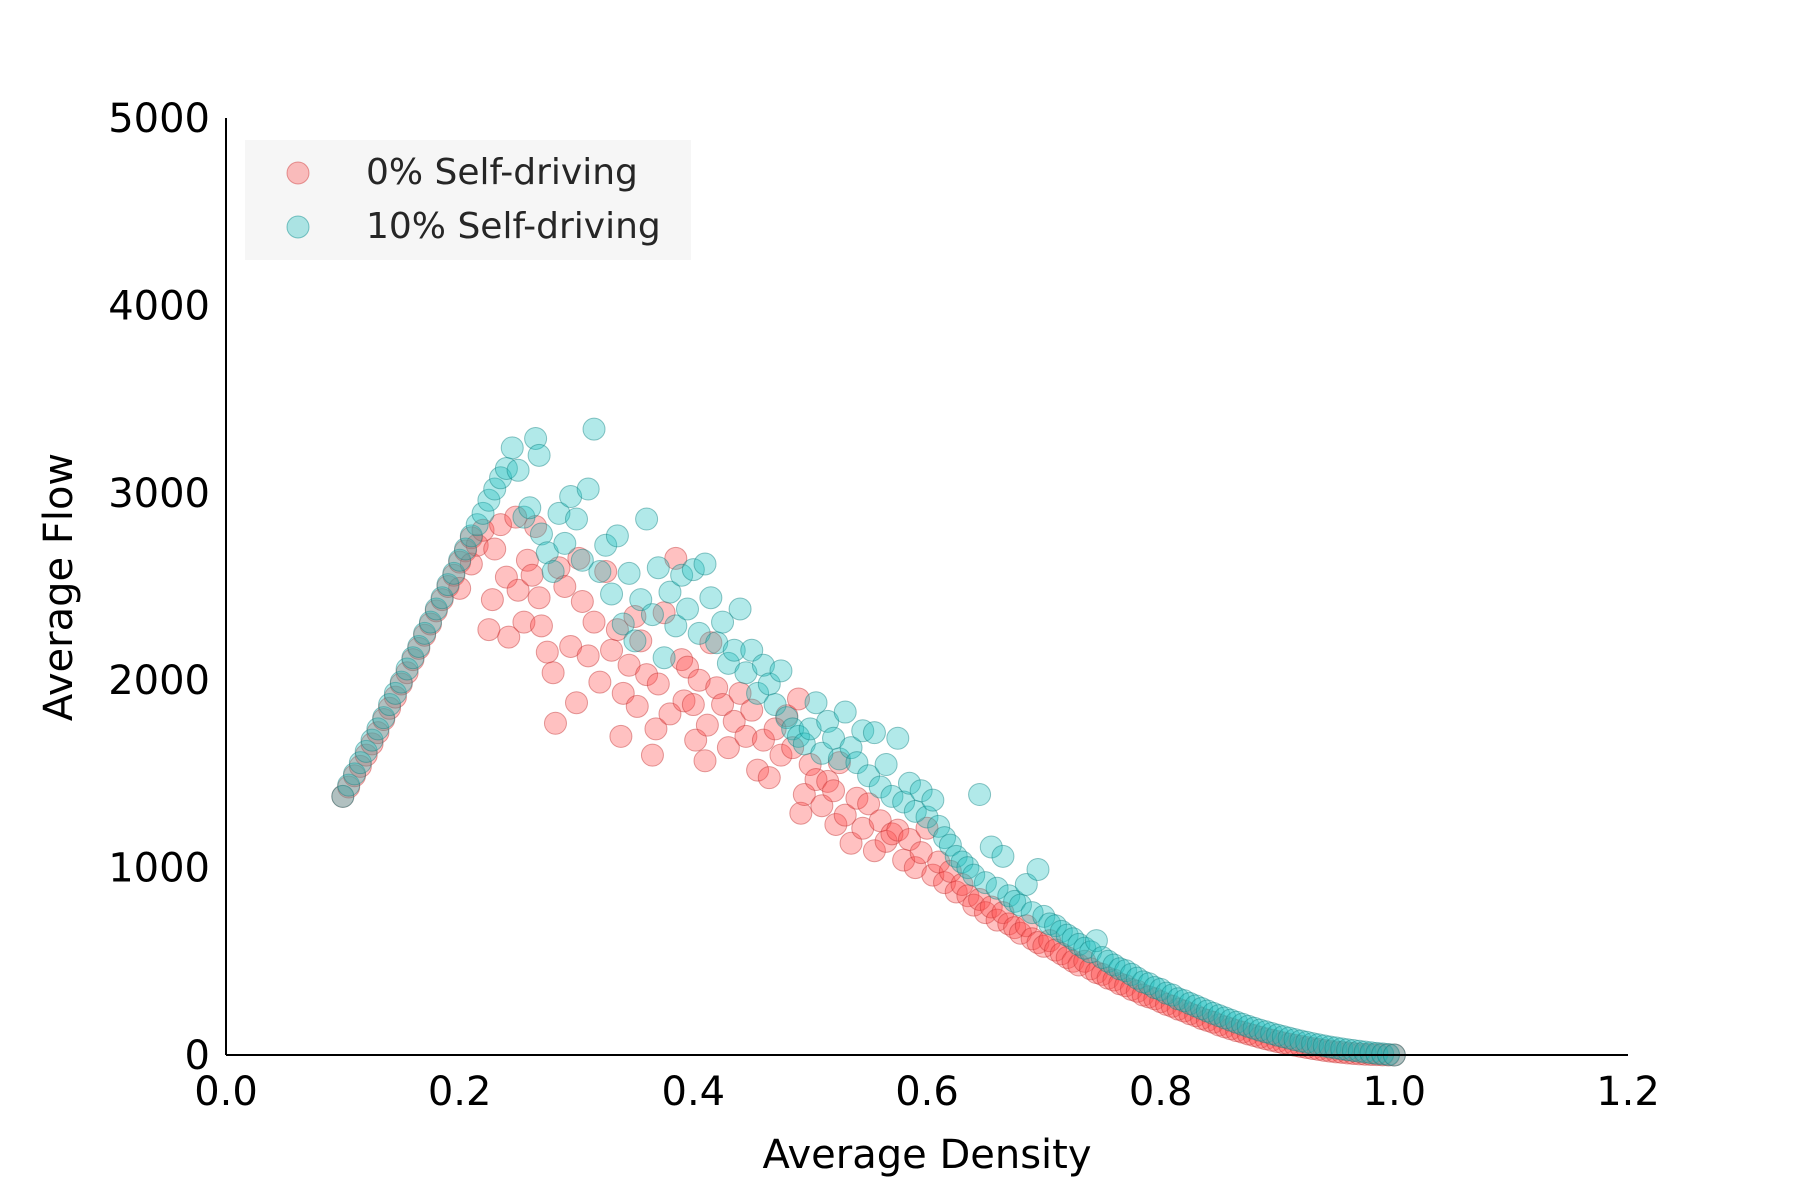  What do you see at coordinates (927, 1092) in the screenshot?
I see `x-tick-label: 0.6` at bounding box center [927, 1092].